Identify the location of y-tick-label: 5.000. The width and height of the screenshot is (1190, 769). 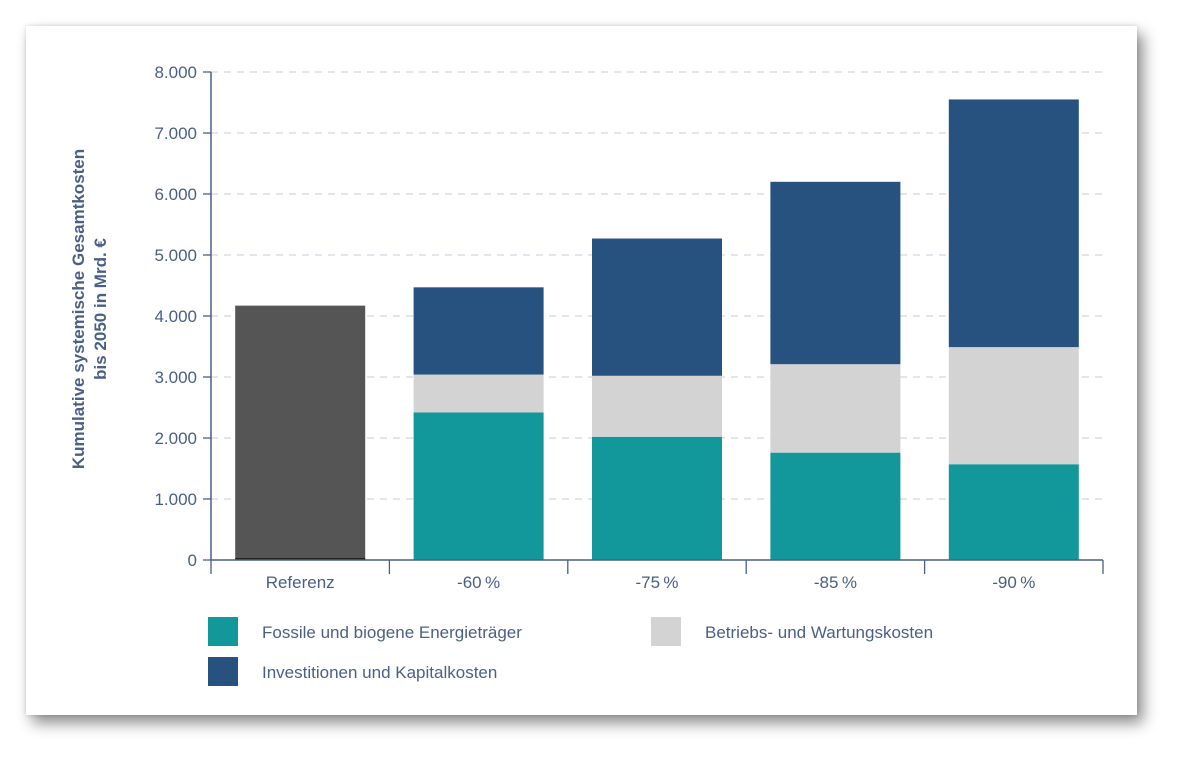
(175, 255).